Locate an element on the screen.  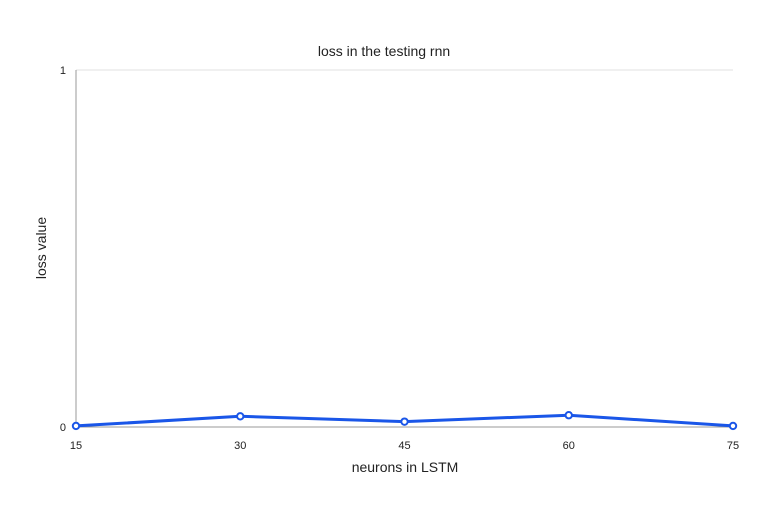
x-tick-label: 45 is located at coordinates (404, 446).